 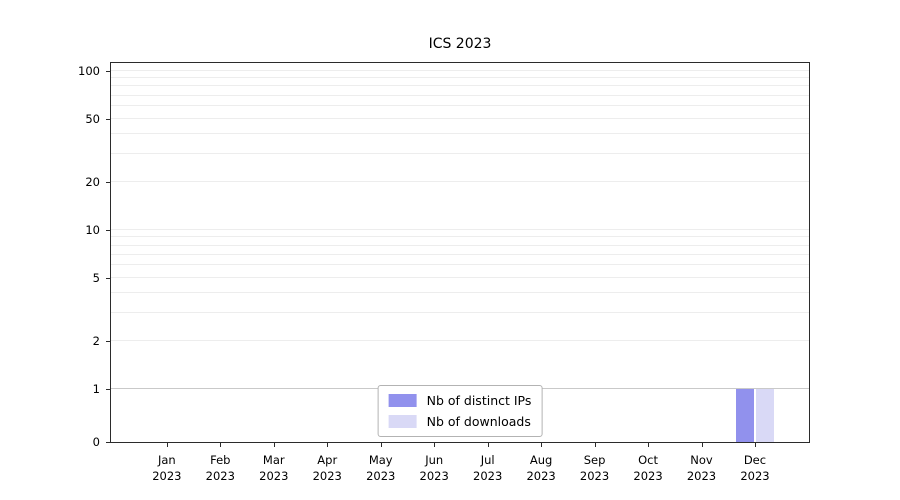 What do you see at coordinates (701, 460) in the screenshot?
I see `x-tick-month: Nov` at bounding box center [701, 460].